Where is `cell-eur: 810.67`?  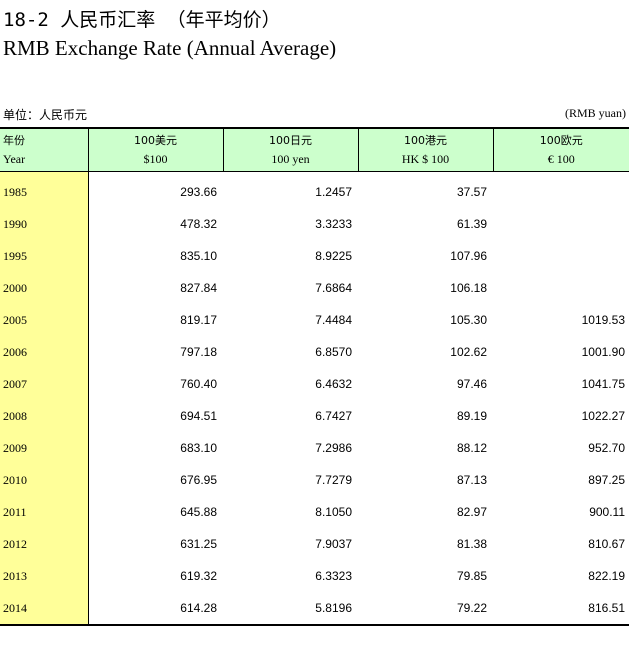 cell-eur: 810.67 is located at coordinates (606, 544).